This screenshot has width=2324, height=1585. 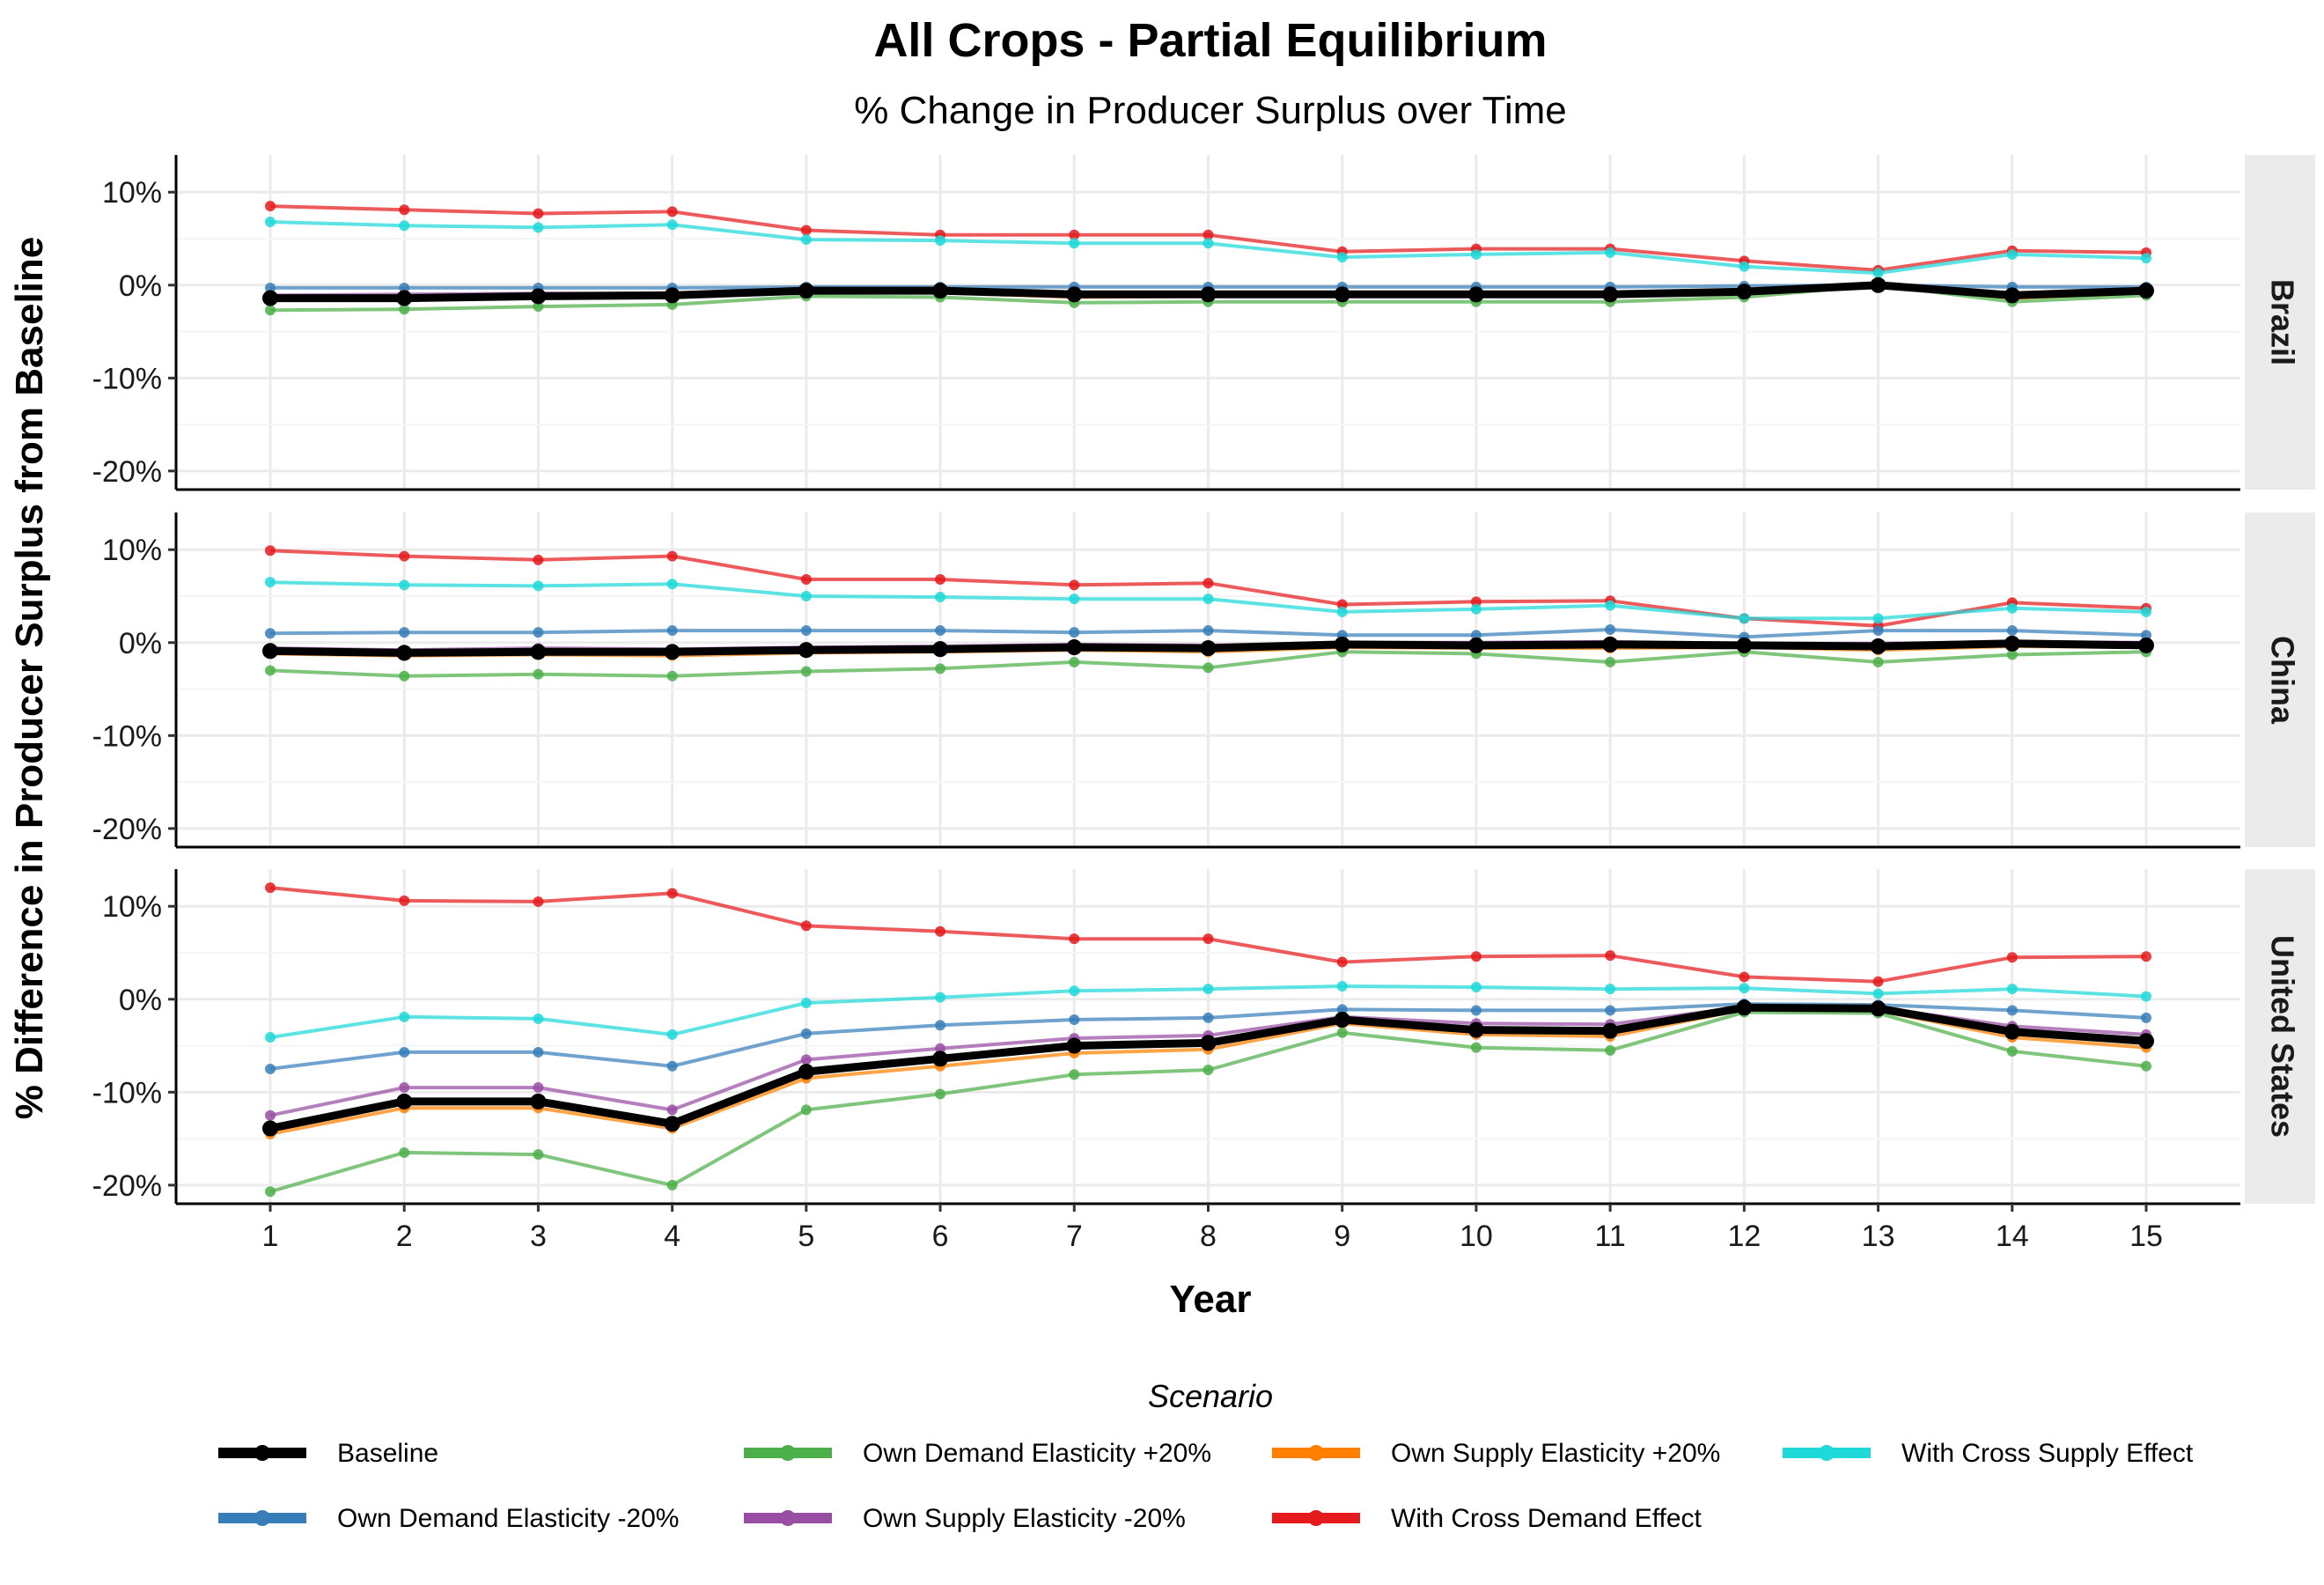 What do you see at coordinates (132, 550) in the screenshot?
I see `y-tick-label: 10%` at bounding box center [132, 550].